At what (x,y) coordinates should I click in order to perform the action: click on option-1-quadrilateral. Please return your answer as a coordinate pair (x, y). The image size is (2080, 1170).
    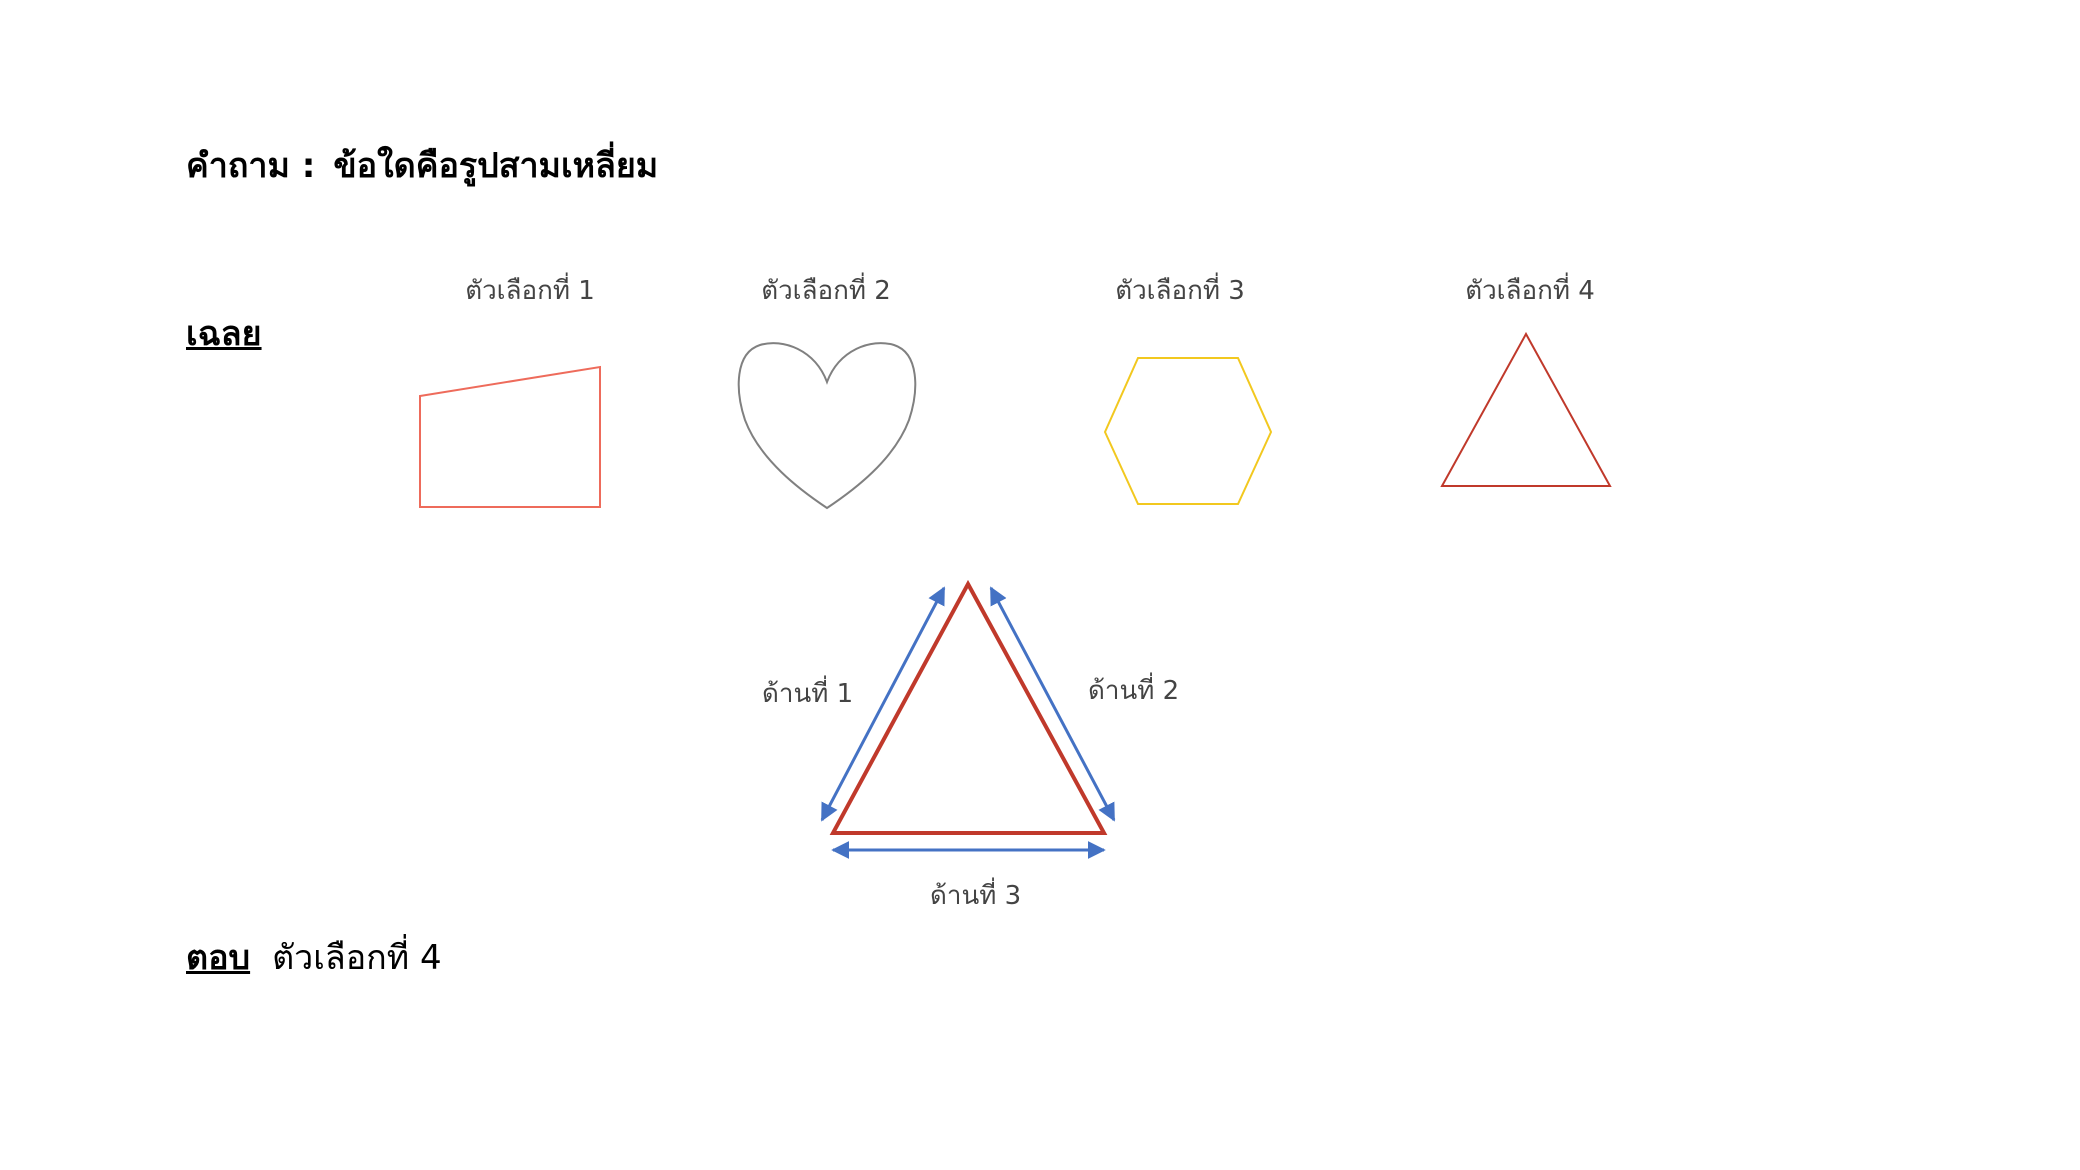
    Looking at the image, I should click on (510, 436).